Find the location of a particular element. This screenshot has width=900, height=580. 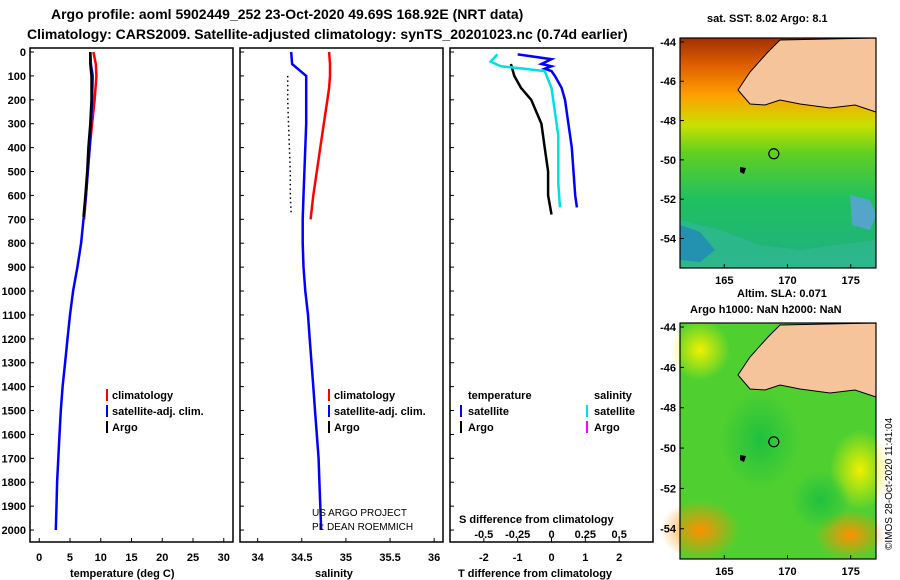

x-tick-label: -2 is located at coordinates (484, 558).